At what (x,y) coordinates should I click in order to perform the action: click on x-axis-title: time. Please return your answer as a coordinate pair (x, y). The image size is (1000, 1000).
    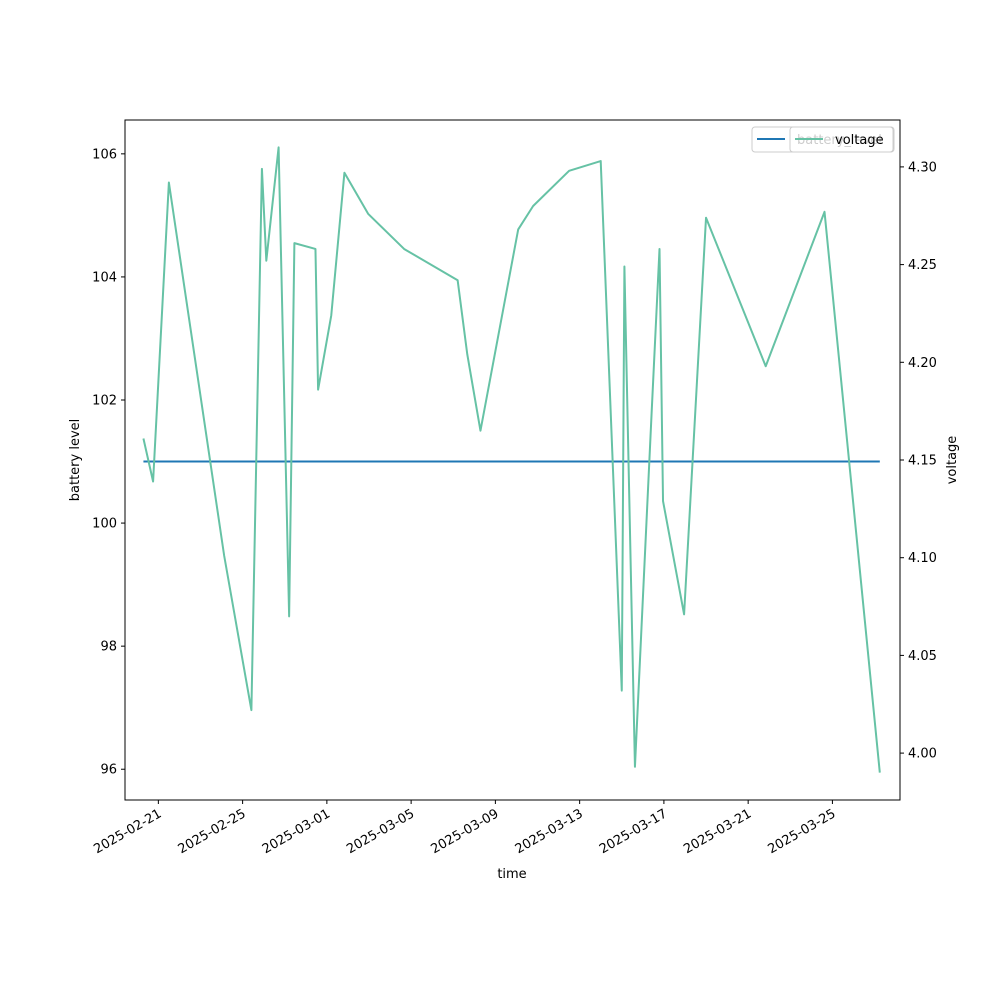
    Looking at the image, I should click on (511, 874).